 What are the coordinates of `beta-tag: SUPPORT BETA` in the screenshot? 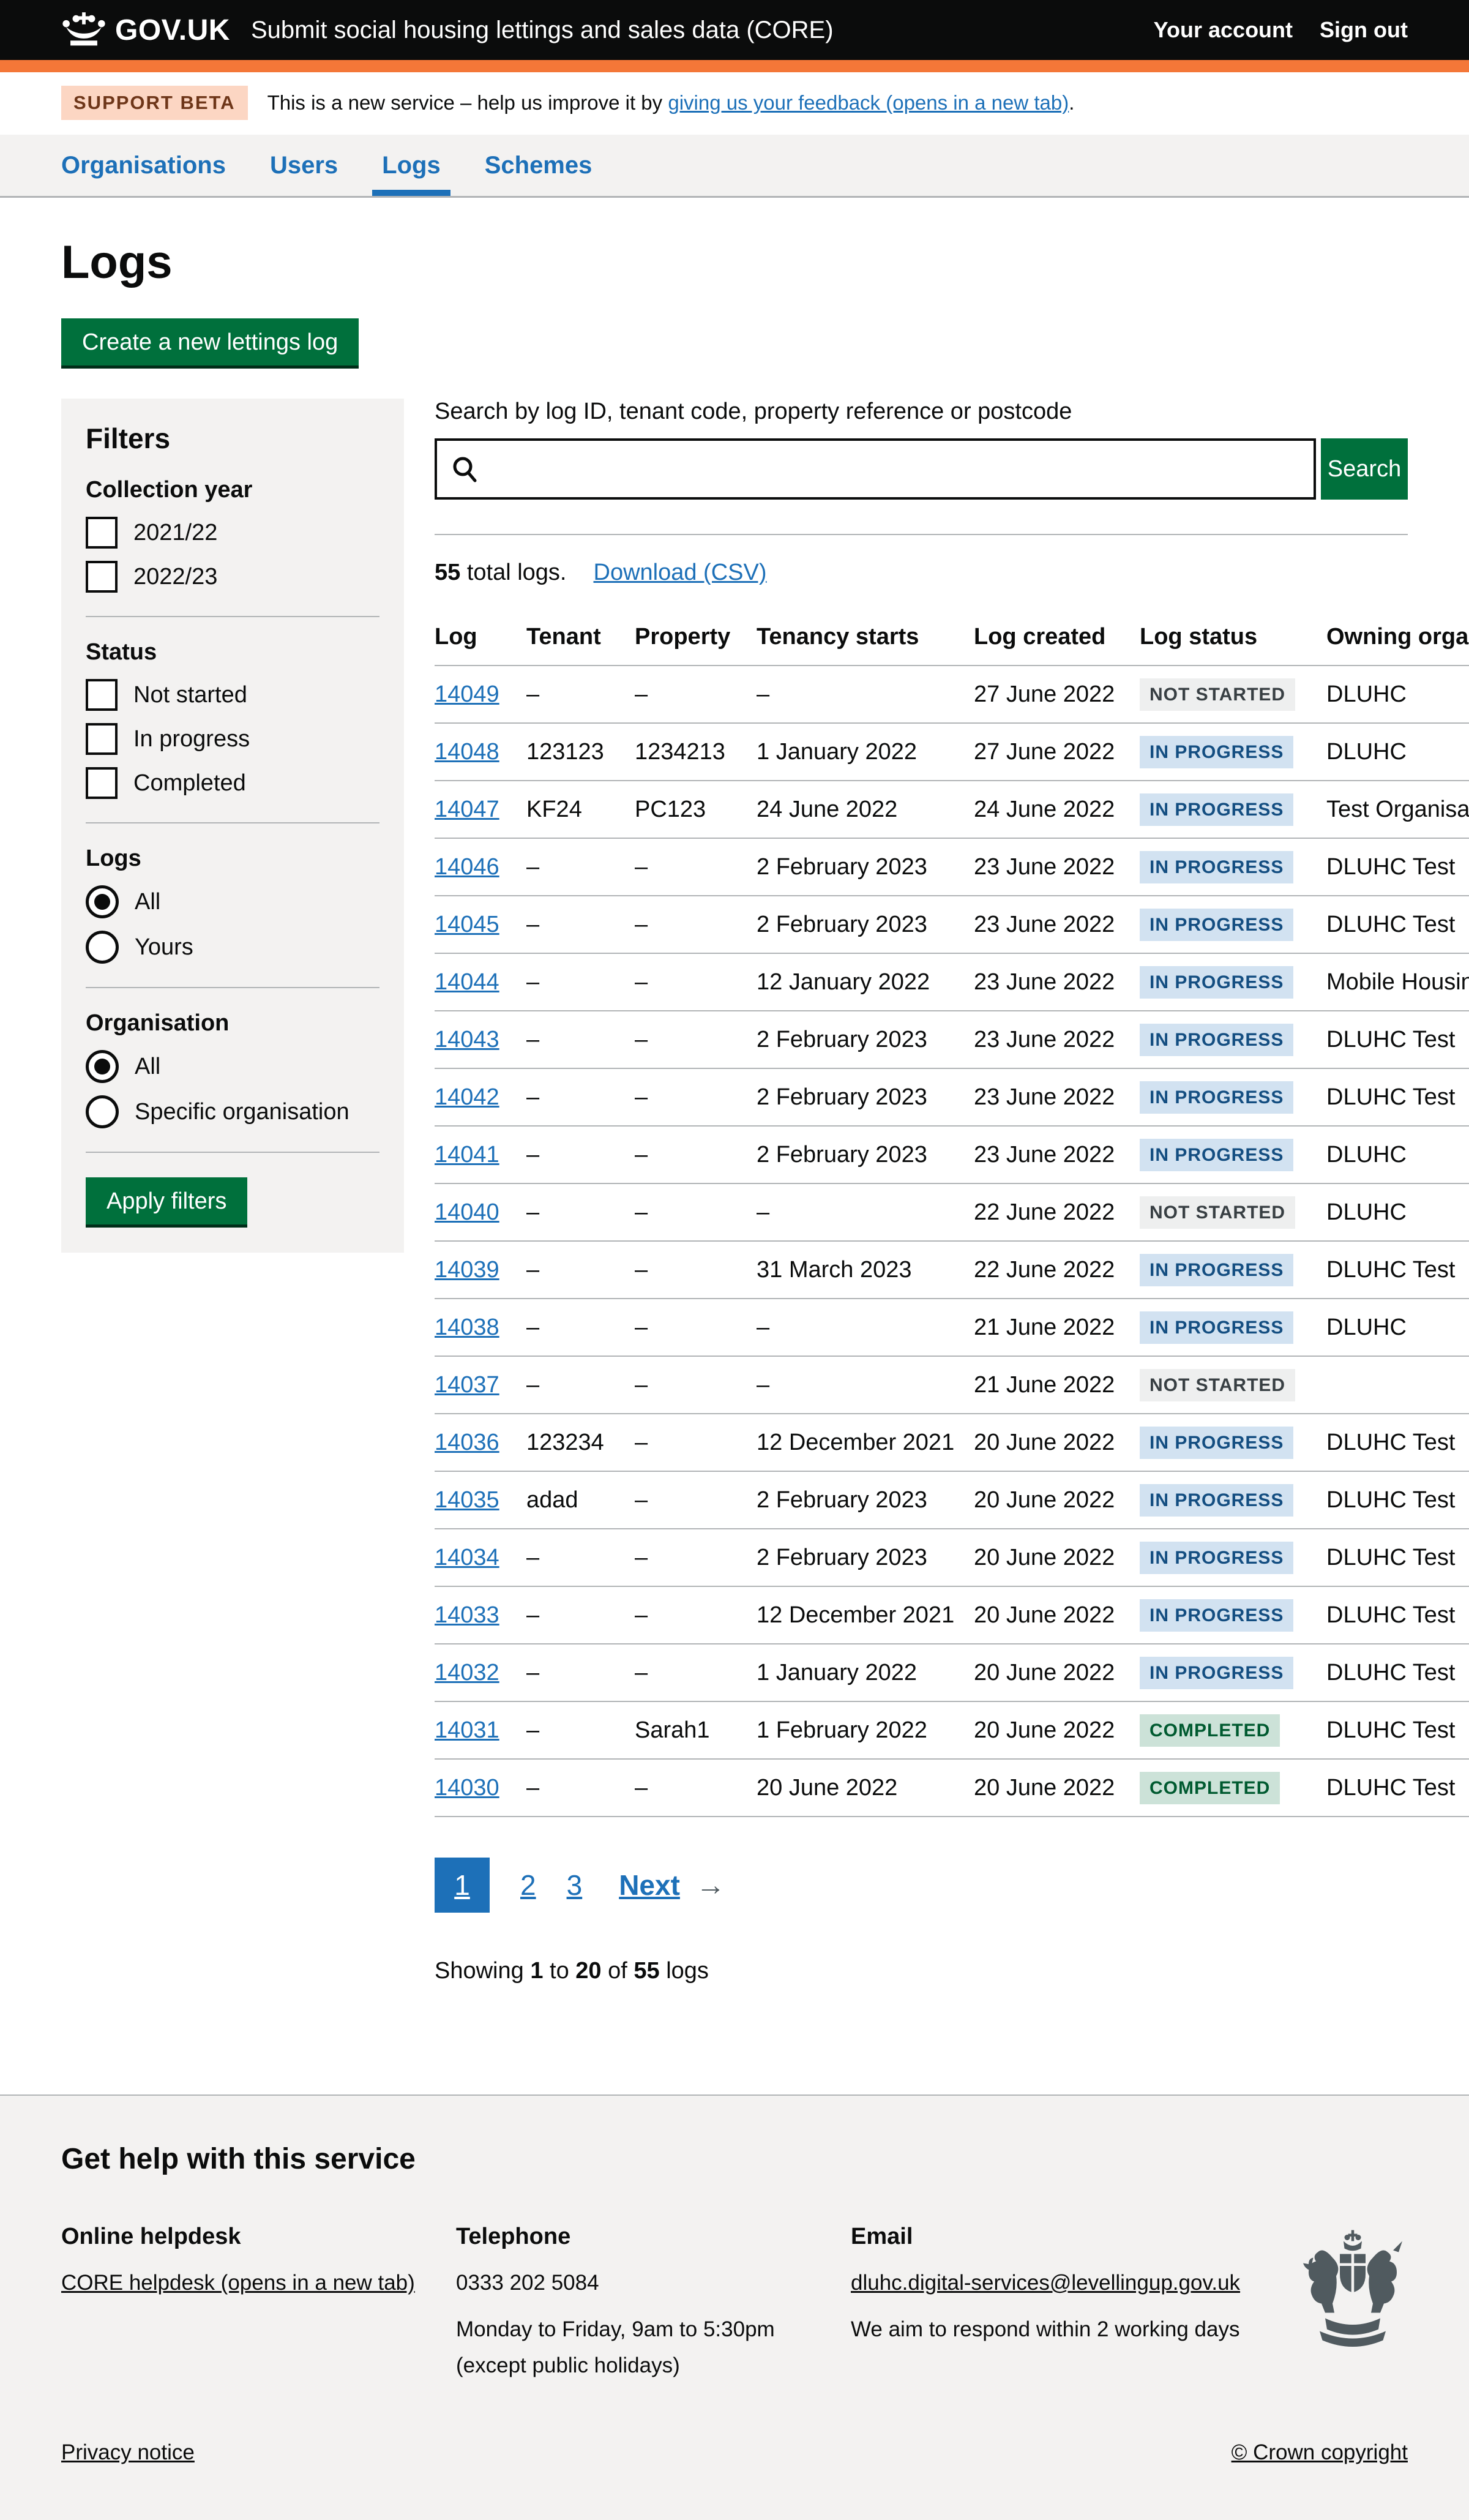 It's located at (154, 103).